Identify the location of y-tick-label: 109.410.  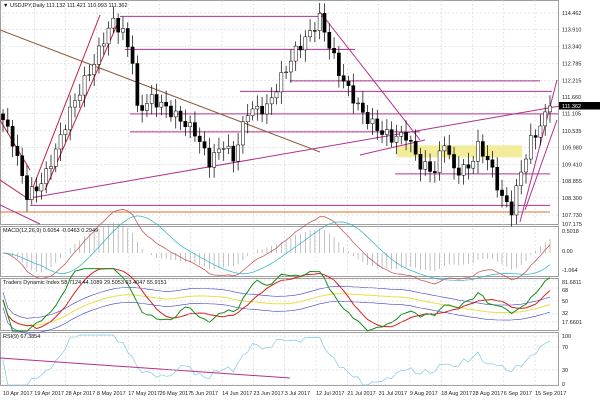
(572, 166).